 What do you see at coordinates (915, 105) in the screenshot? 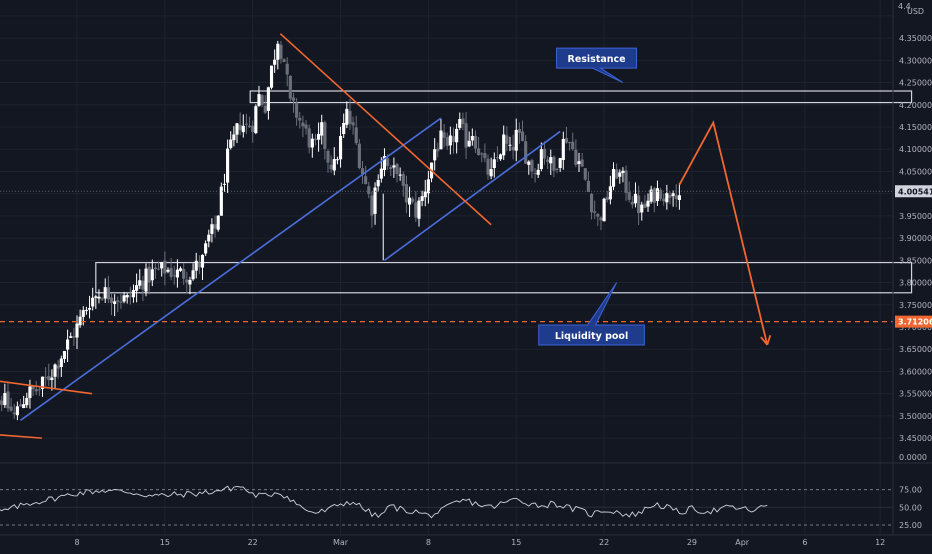
I see `price-tick-label: 4.20000` at bounding box center [915, 105].